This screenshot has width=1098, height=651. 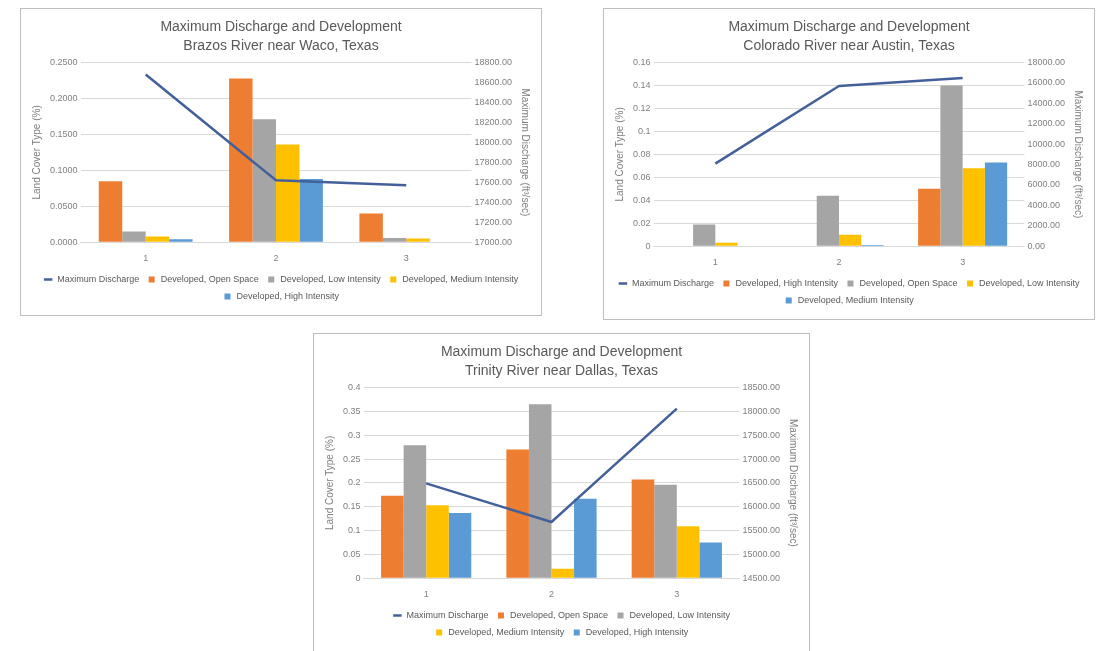 What do you see at coordinates (641, 107) in the screenshot?
I see `y-tick-label: 0.12` at bounding box center [641, 107].